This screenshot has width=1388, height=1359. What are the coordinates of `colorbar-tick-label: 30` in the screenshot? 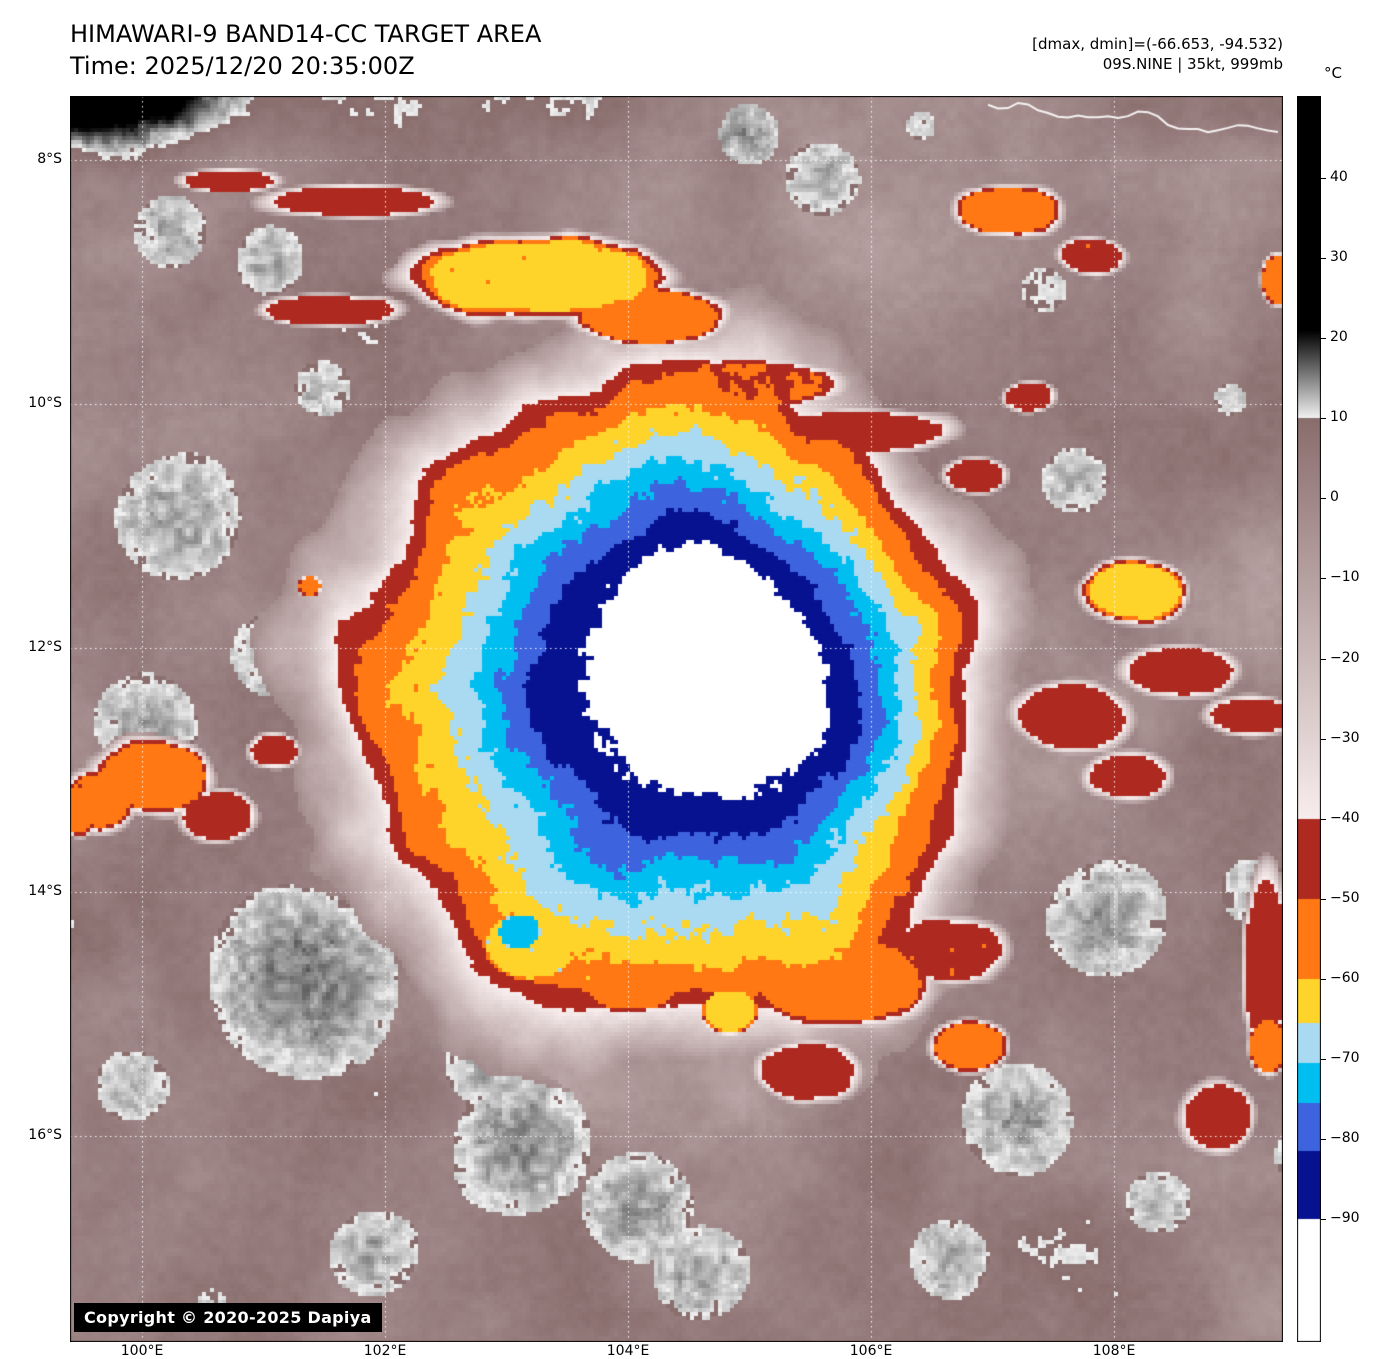 It's located at (1339, 256).